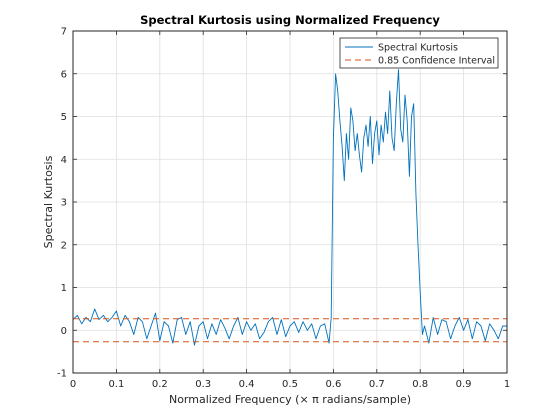 This screenshot has height=420, width=560. Describe the element at coordinates (290, 384) in the screenshot. I see `x-tick-label: 0.5` at that location.